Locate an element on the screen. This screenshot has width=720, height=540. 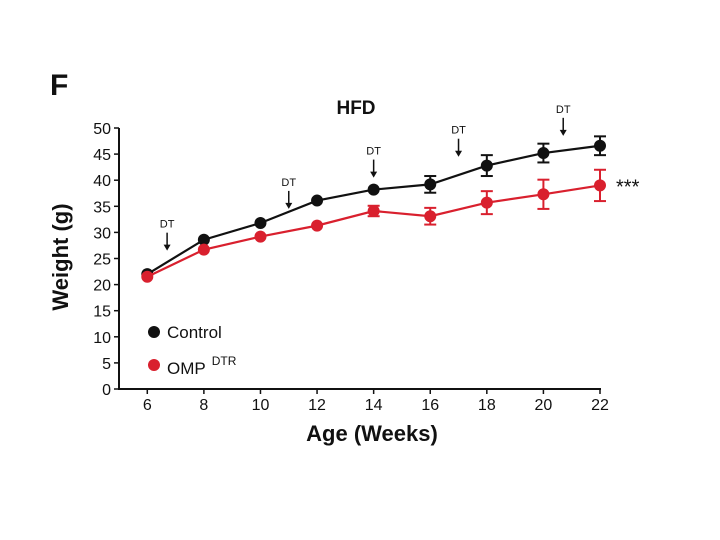
legend-label-omp-dtr: OMP DTR is located at coordinates (202, 366).